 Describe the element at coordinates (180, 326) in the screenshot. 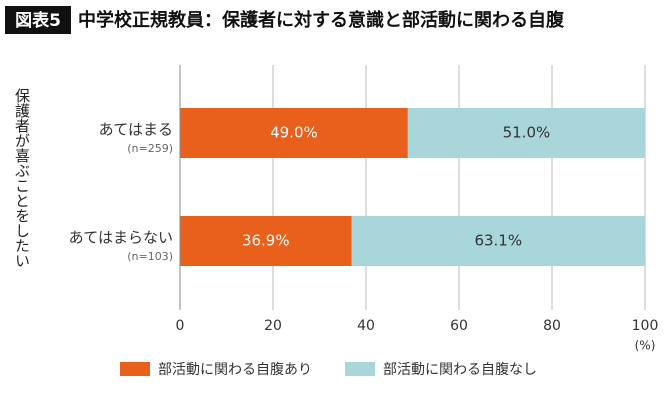

I see `x-tick-label: 0` at that location.